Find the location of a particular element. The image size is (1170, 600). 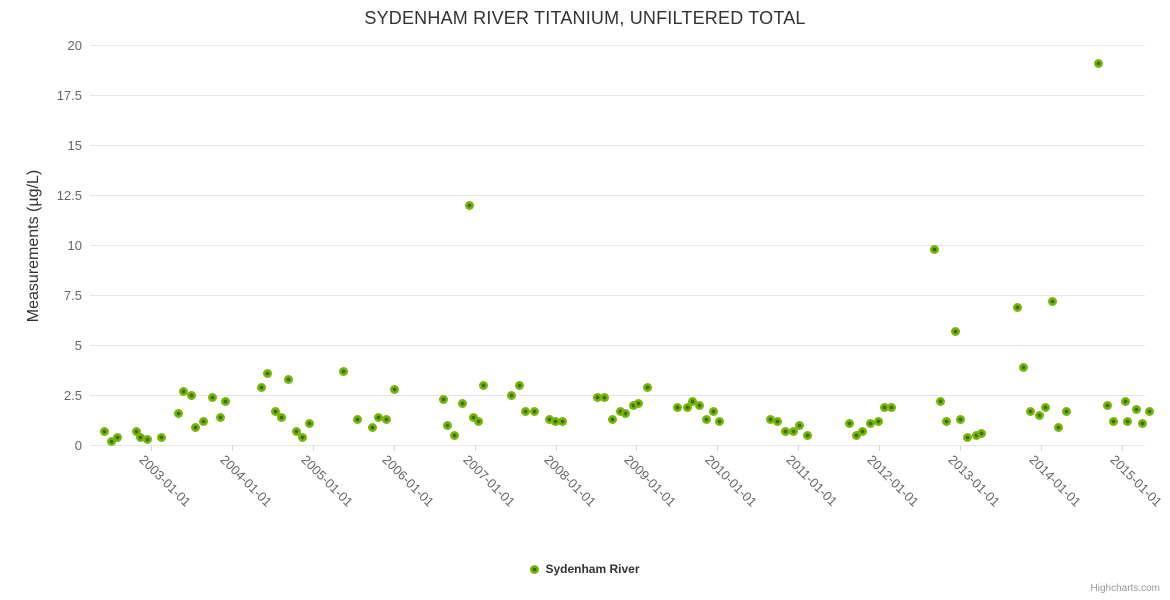

y-gridline is located at coordinates (617, 45).